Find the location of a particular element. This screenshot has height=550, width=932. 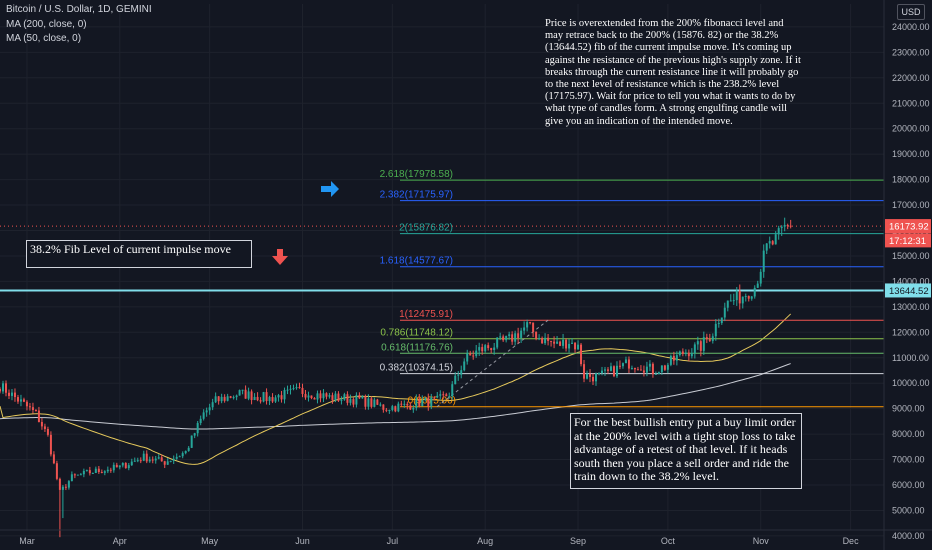

ma50-legend: MA (50, close, 0) is located at coordinates (44, 38).